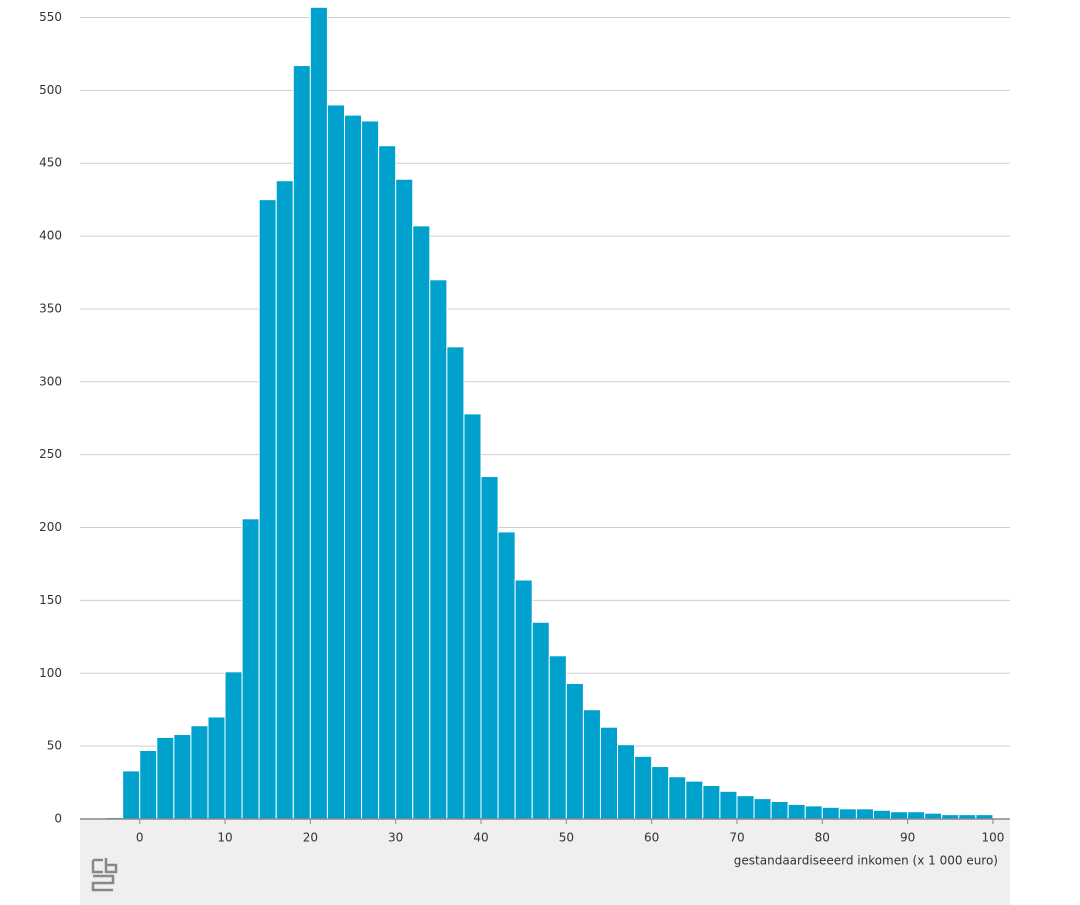 The image size is (1080, 905). I want to click on y-tick-label: 450, so click(50, 163).